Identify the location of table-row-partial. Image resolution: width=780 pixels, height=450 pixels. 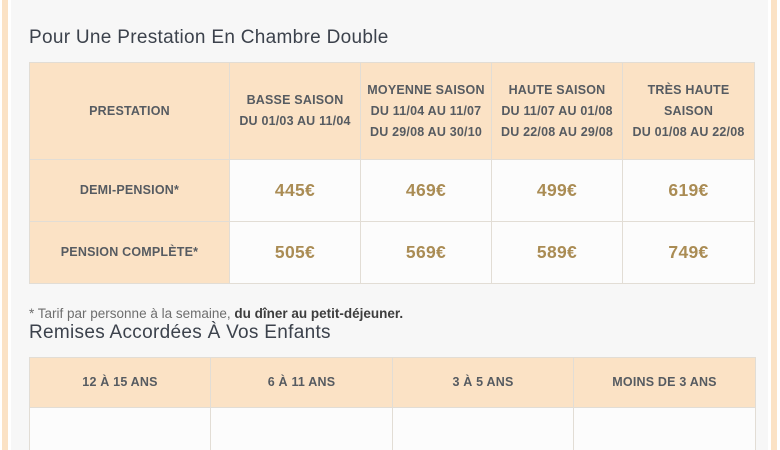
(392, 428).